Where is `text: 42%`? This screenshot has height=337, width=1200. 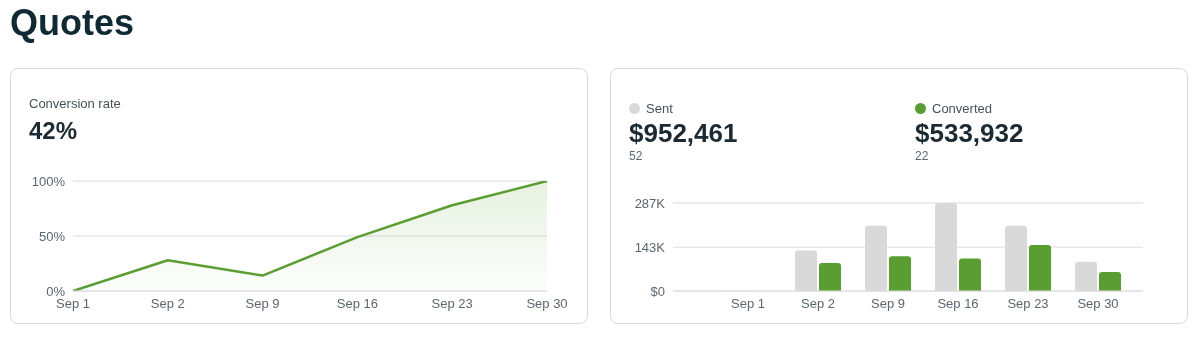
text: 42% is located at coordinates (53, 131).